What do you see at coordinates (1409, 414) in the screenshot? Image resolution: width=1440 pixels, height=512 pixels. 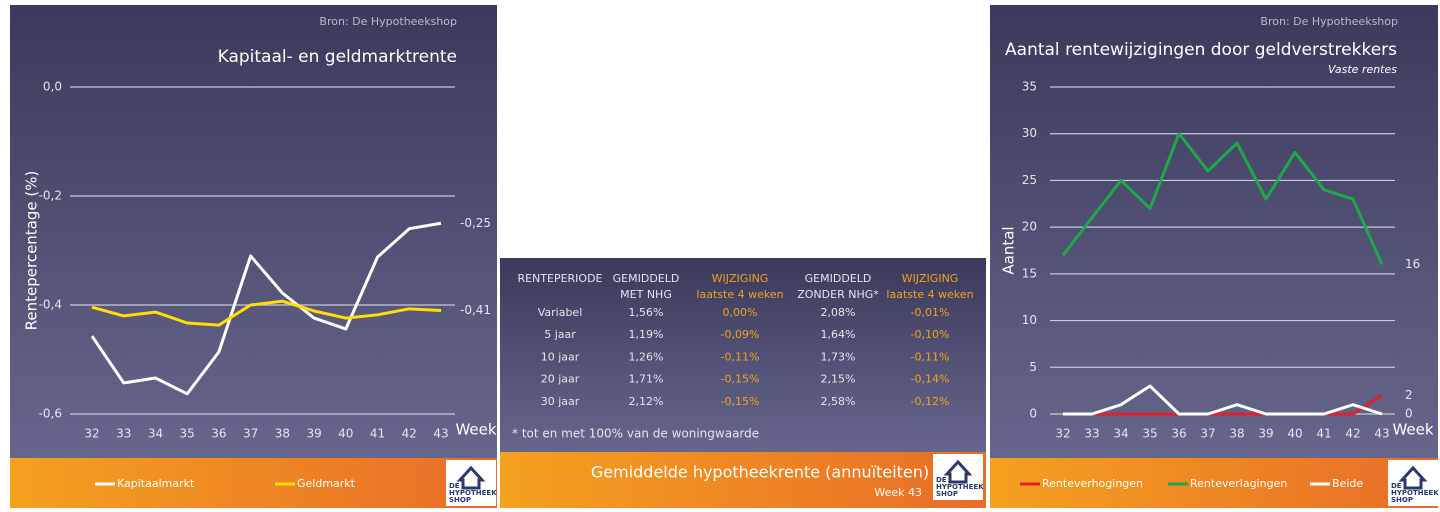 I see `value-label: 0` at bounding box center [1409, 414].